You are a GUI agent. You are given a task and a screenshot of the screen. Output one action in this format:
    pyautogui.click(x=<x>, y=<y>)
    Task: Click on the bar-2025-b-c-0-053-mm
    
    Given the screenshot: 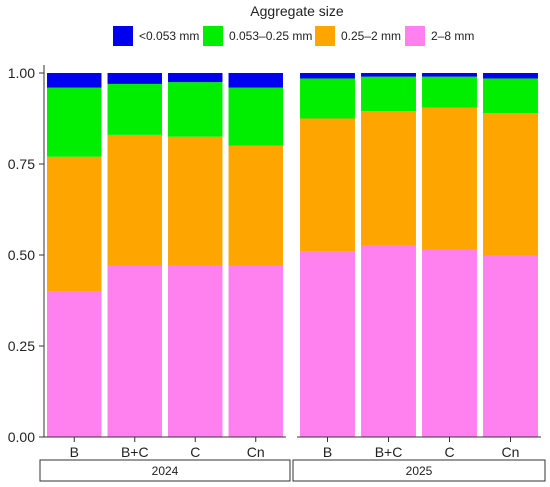 What is the action you would take?
    pyautogui.click(x=388, y=75)
    